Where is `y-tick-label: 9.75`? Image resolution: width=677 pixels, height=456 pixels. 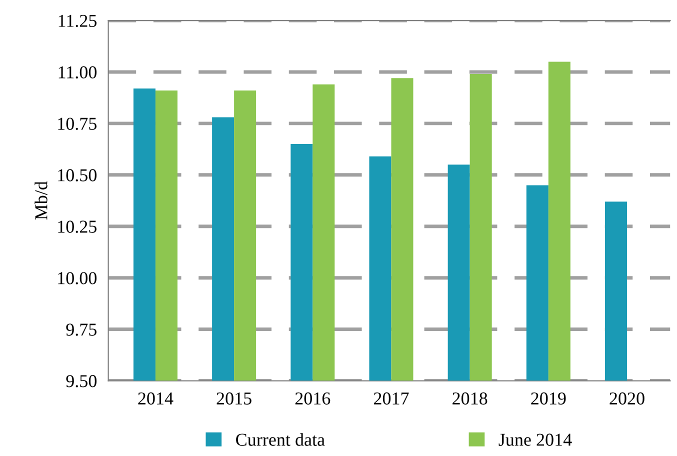 y-tick-label: 9.75 is located at coordinates (81, 330).